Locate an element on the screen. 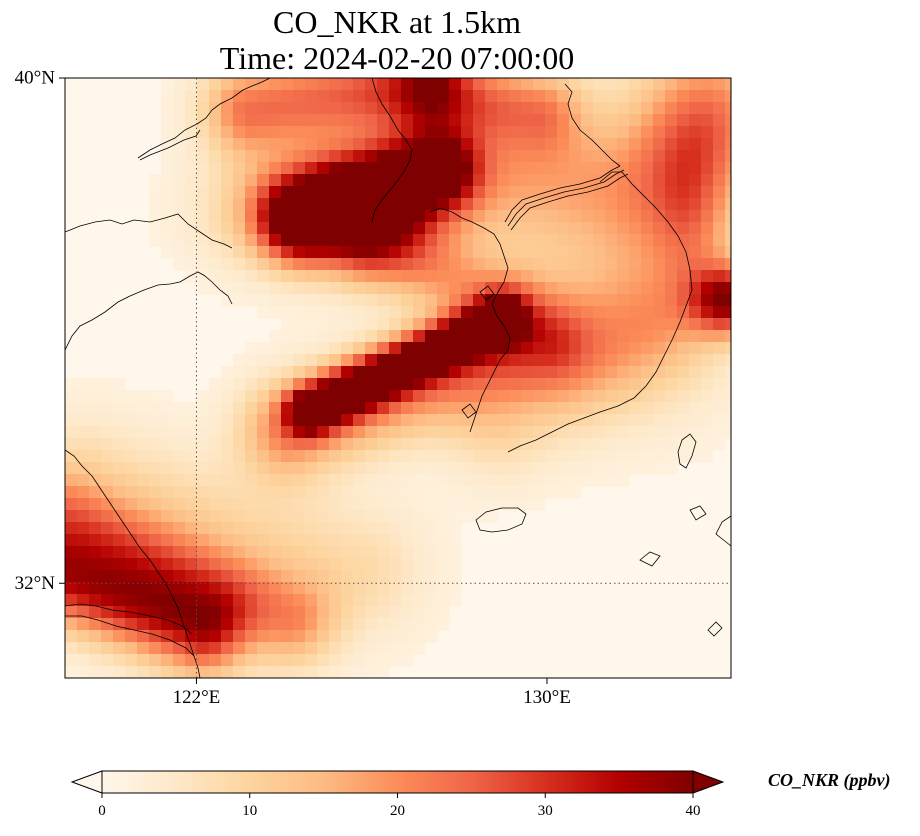 This screenshot has width=920, height=836. lat-tick-label: 40°N is located at coordinates (35, 78).